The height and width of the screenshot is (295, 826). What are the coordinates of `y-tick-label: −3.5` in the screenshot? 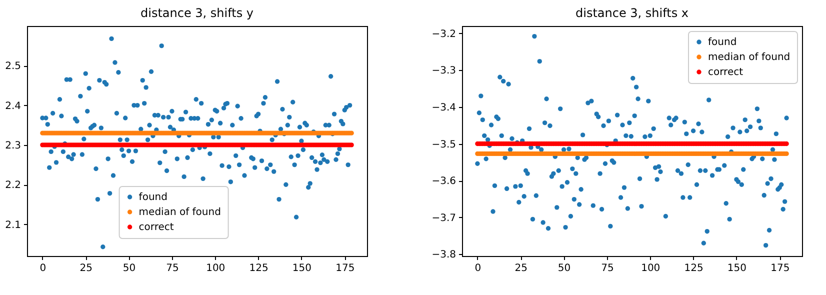 It's located at (444, 144).